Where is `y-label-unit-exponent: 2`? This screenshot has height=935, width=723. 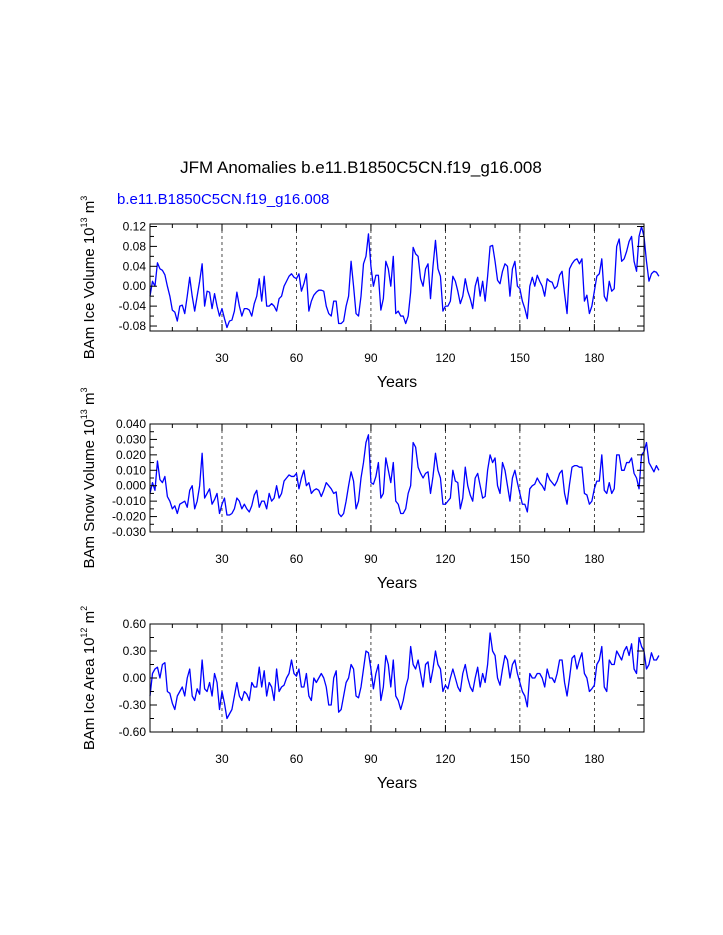
y-label-unit-exponent: 2 is located at coordinates (84, 608).